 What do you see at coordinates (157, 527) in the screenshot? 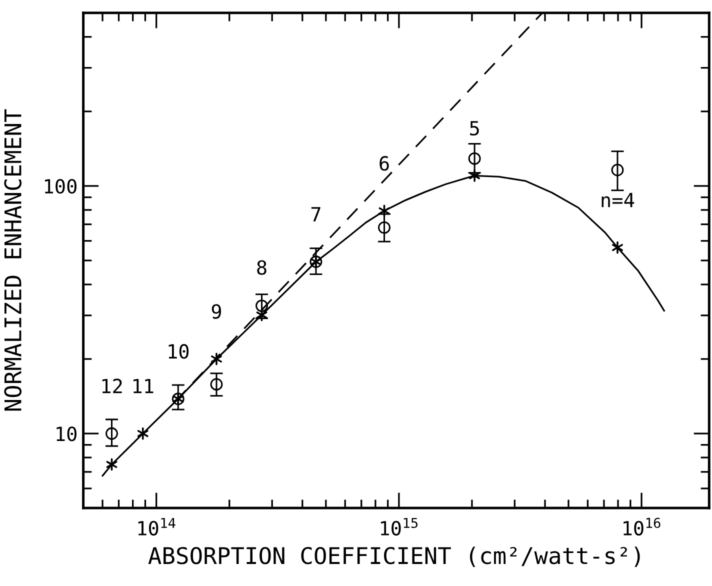
I see `x-tick-label: 10$^{14}$` at bounding box center [157, 527].